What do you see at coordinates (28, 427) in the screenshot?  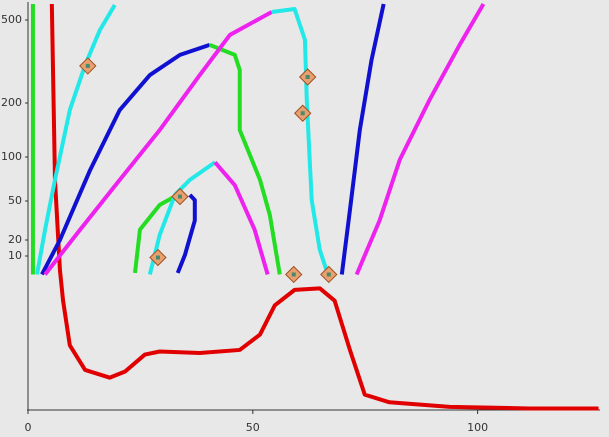 I see `x-tick-label: 0` at bounding box center [28, 427].